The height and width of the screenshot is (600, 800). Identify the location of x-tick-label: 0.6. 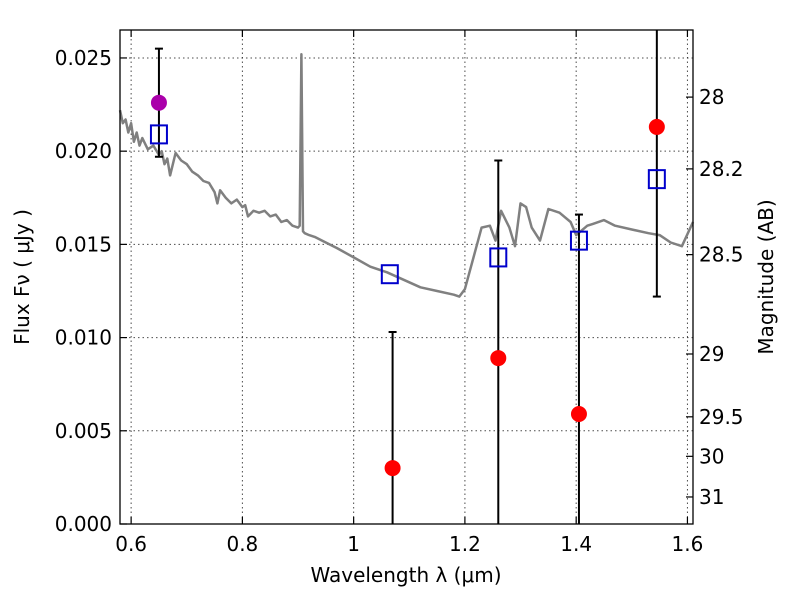
(131, 544).